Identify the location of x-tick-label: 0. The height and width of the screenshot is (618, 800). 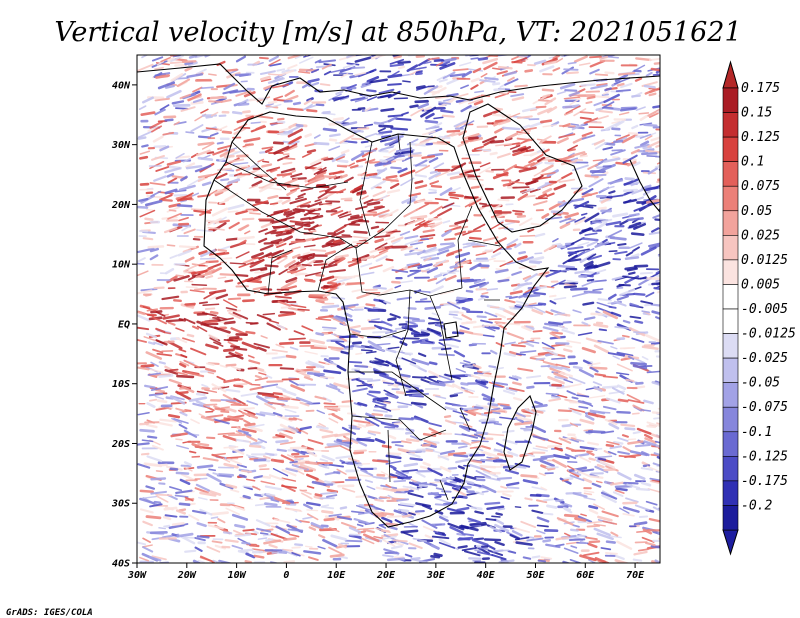
(286, 575).